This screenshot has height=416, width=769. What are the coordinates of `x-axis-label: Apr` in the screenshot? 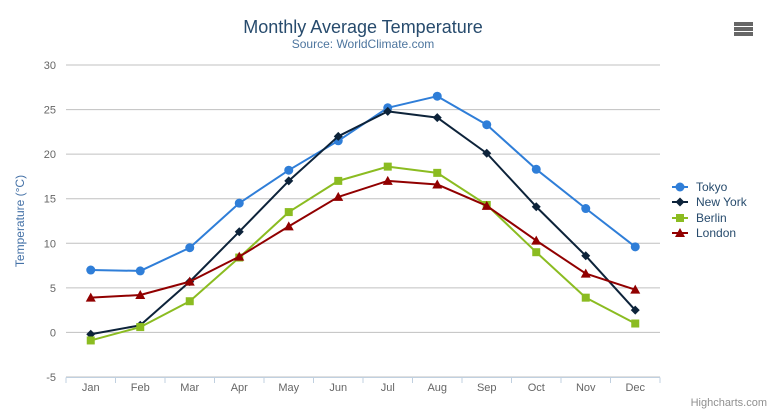 It's located at (239, 388).